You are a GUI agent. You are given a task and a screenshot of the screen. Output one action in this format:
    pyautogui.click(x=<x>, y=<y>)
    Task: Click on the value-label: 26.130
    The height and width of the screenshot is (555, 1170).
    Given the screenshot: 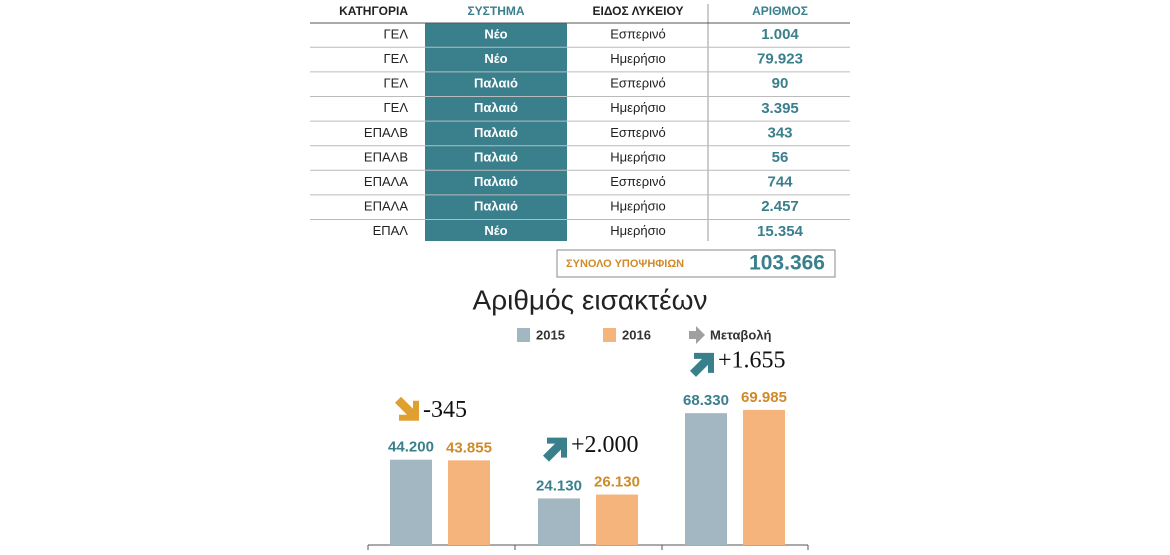 What is the action you would take?
    pyautogui.click(x=617, y=482)
    